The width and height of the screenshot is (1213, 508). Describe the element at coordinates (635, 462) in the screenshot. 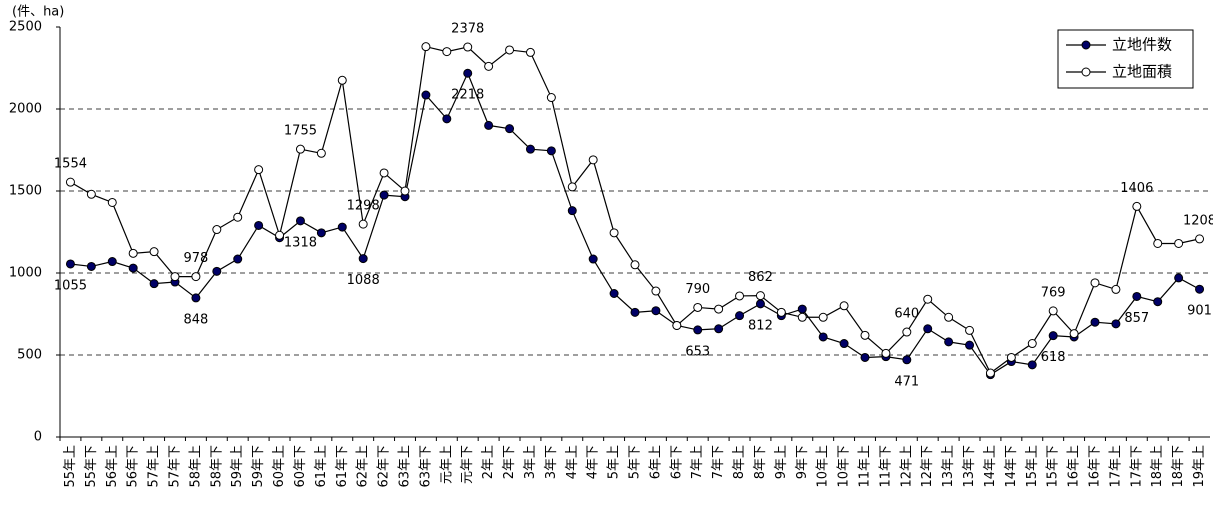

I see `x-tick-label: 5年下` at that location.